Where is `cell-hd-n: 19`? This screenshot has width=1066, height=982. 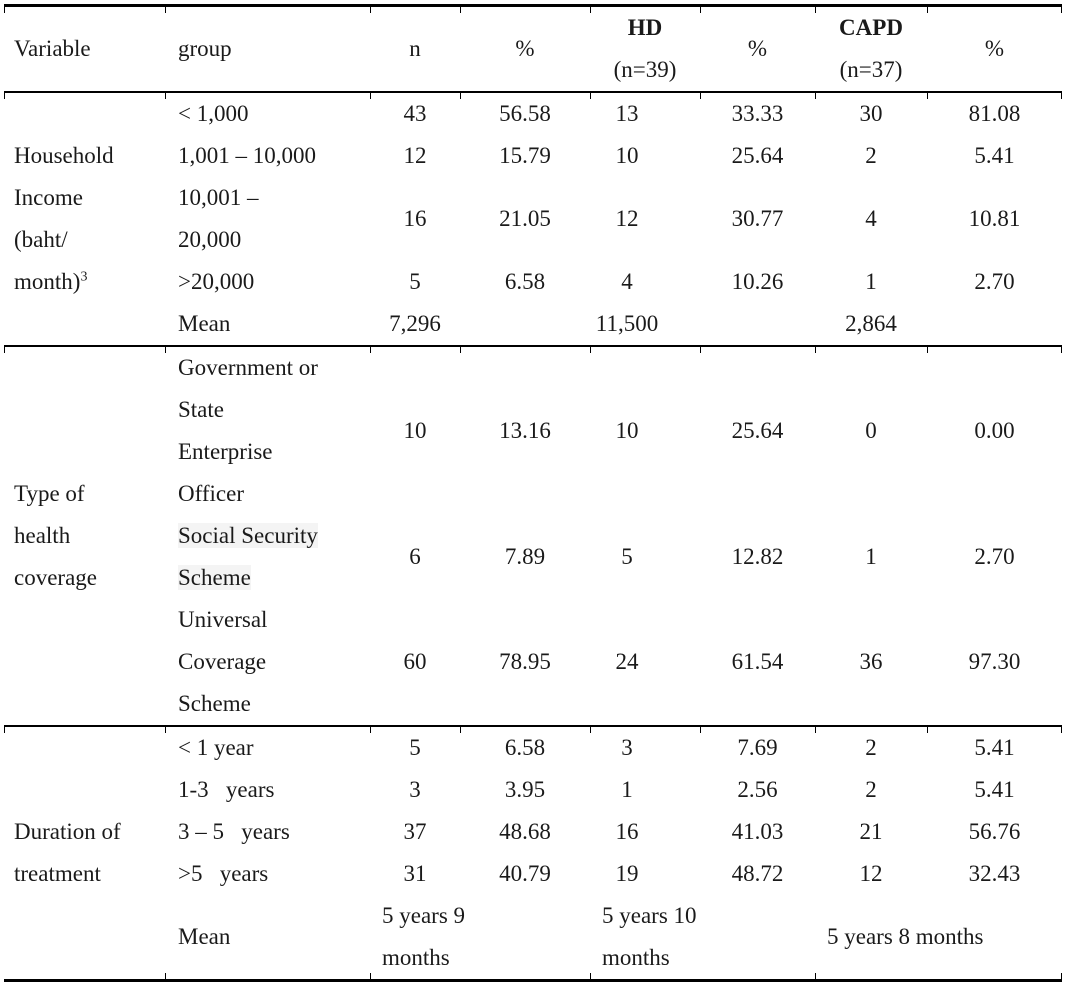 cell-hd-n: 19 is located at coordinates (627, 873).